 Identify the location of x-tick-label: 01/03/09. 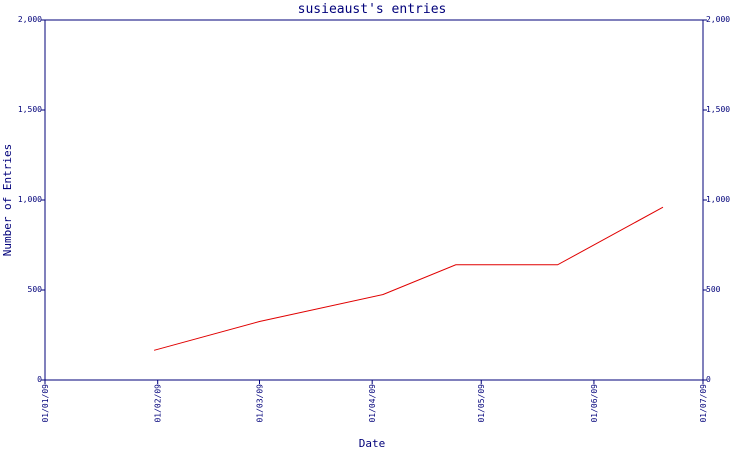
(259, 403).